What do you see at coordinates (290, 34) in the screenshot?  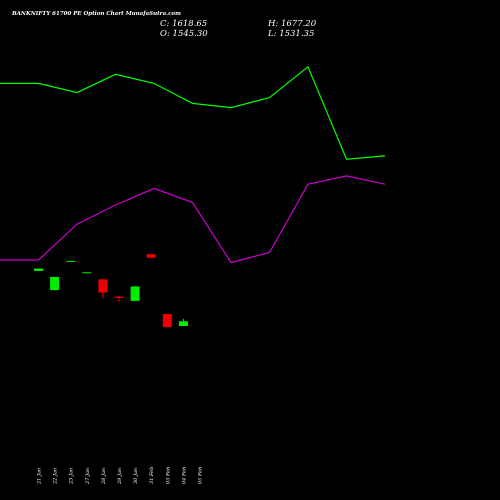 I see `low-value: L: 1531.35` at bounding box center [290, 34].